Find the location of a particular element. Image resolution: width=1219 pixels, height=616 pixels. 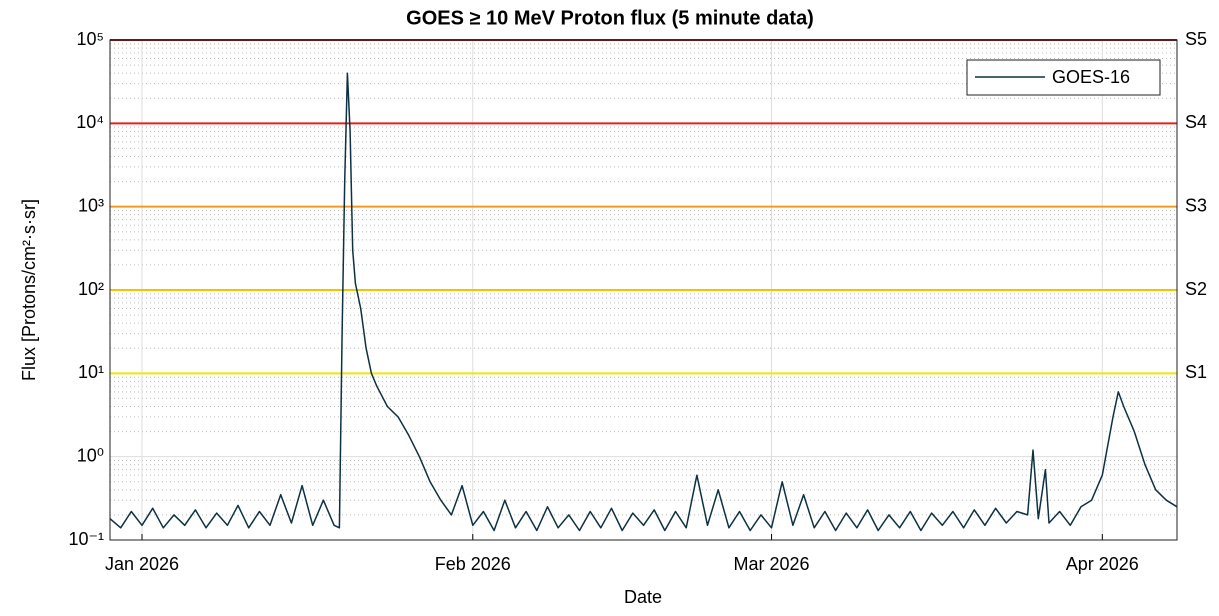

x-tick-label: Apr 2026 is located at coordinates (1102, 564).